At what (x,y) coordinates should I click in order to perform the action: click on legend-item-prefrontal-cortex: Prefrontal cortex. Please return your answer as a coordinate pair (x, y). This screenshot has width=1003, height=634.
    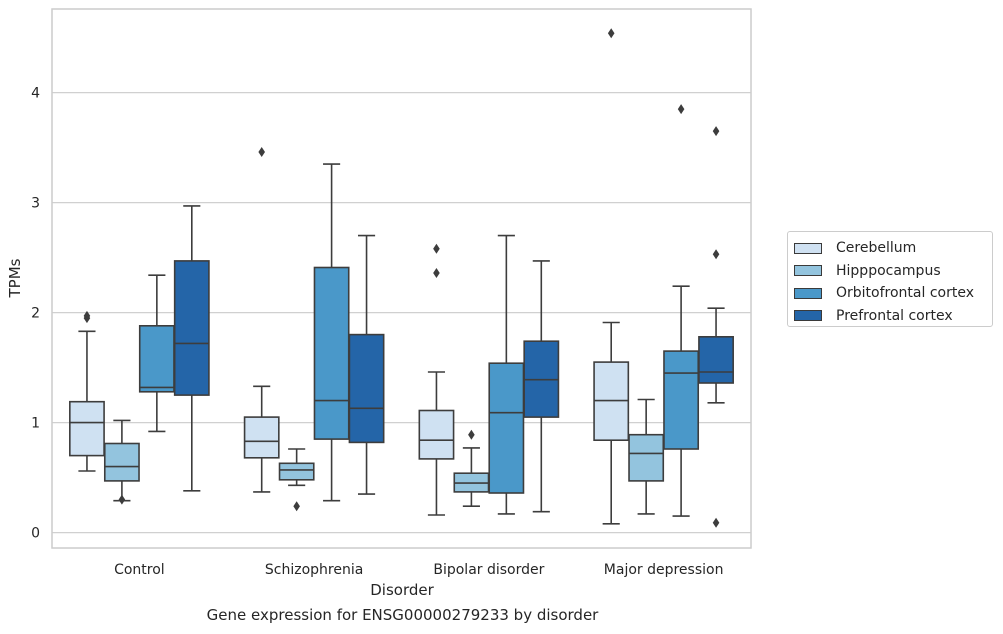
    Looking at the image, I should click on (893, 316).